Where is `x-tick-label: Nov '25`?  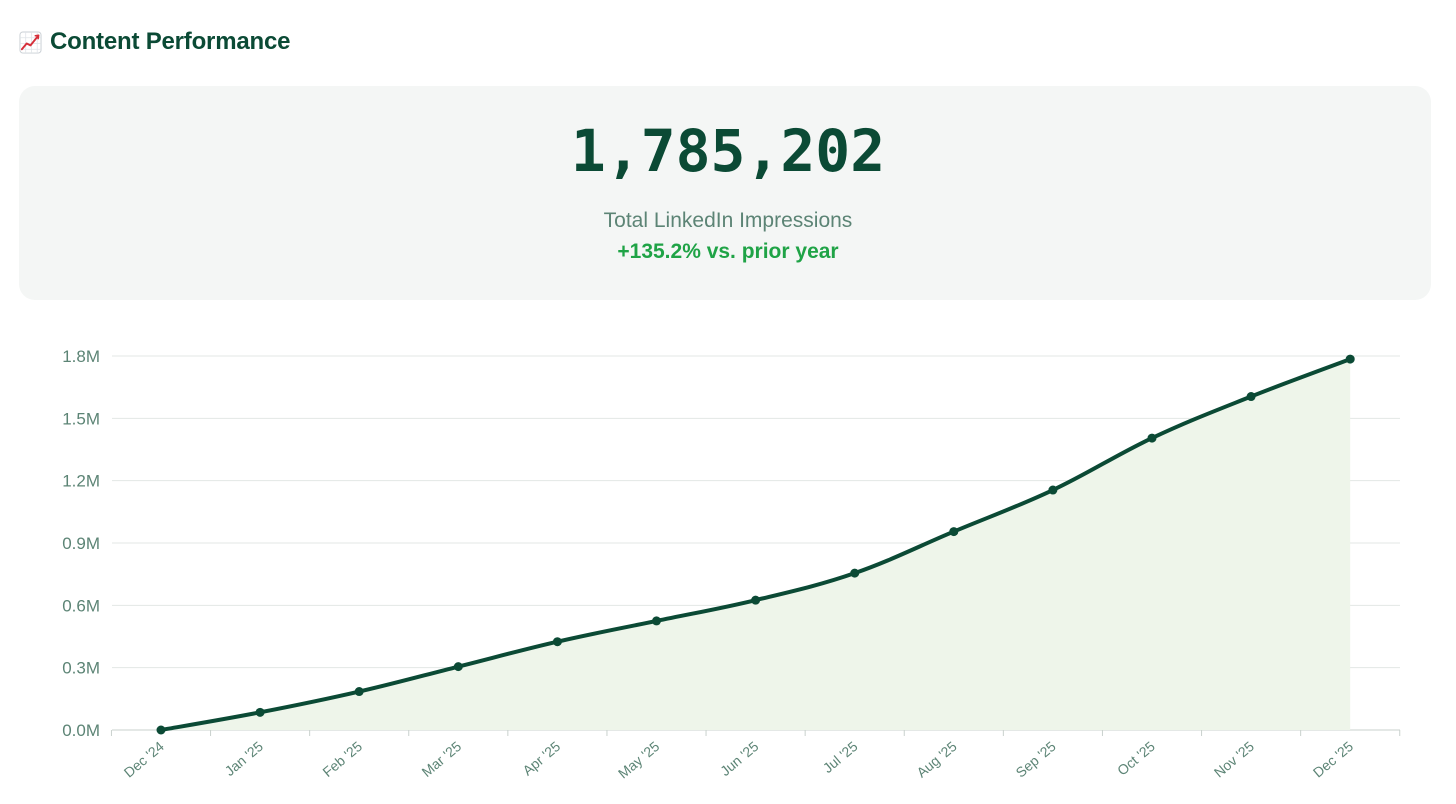
x-tick-label: Nov '25 is located at coordinates (1234, 759).